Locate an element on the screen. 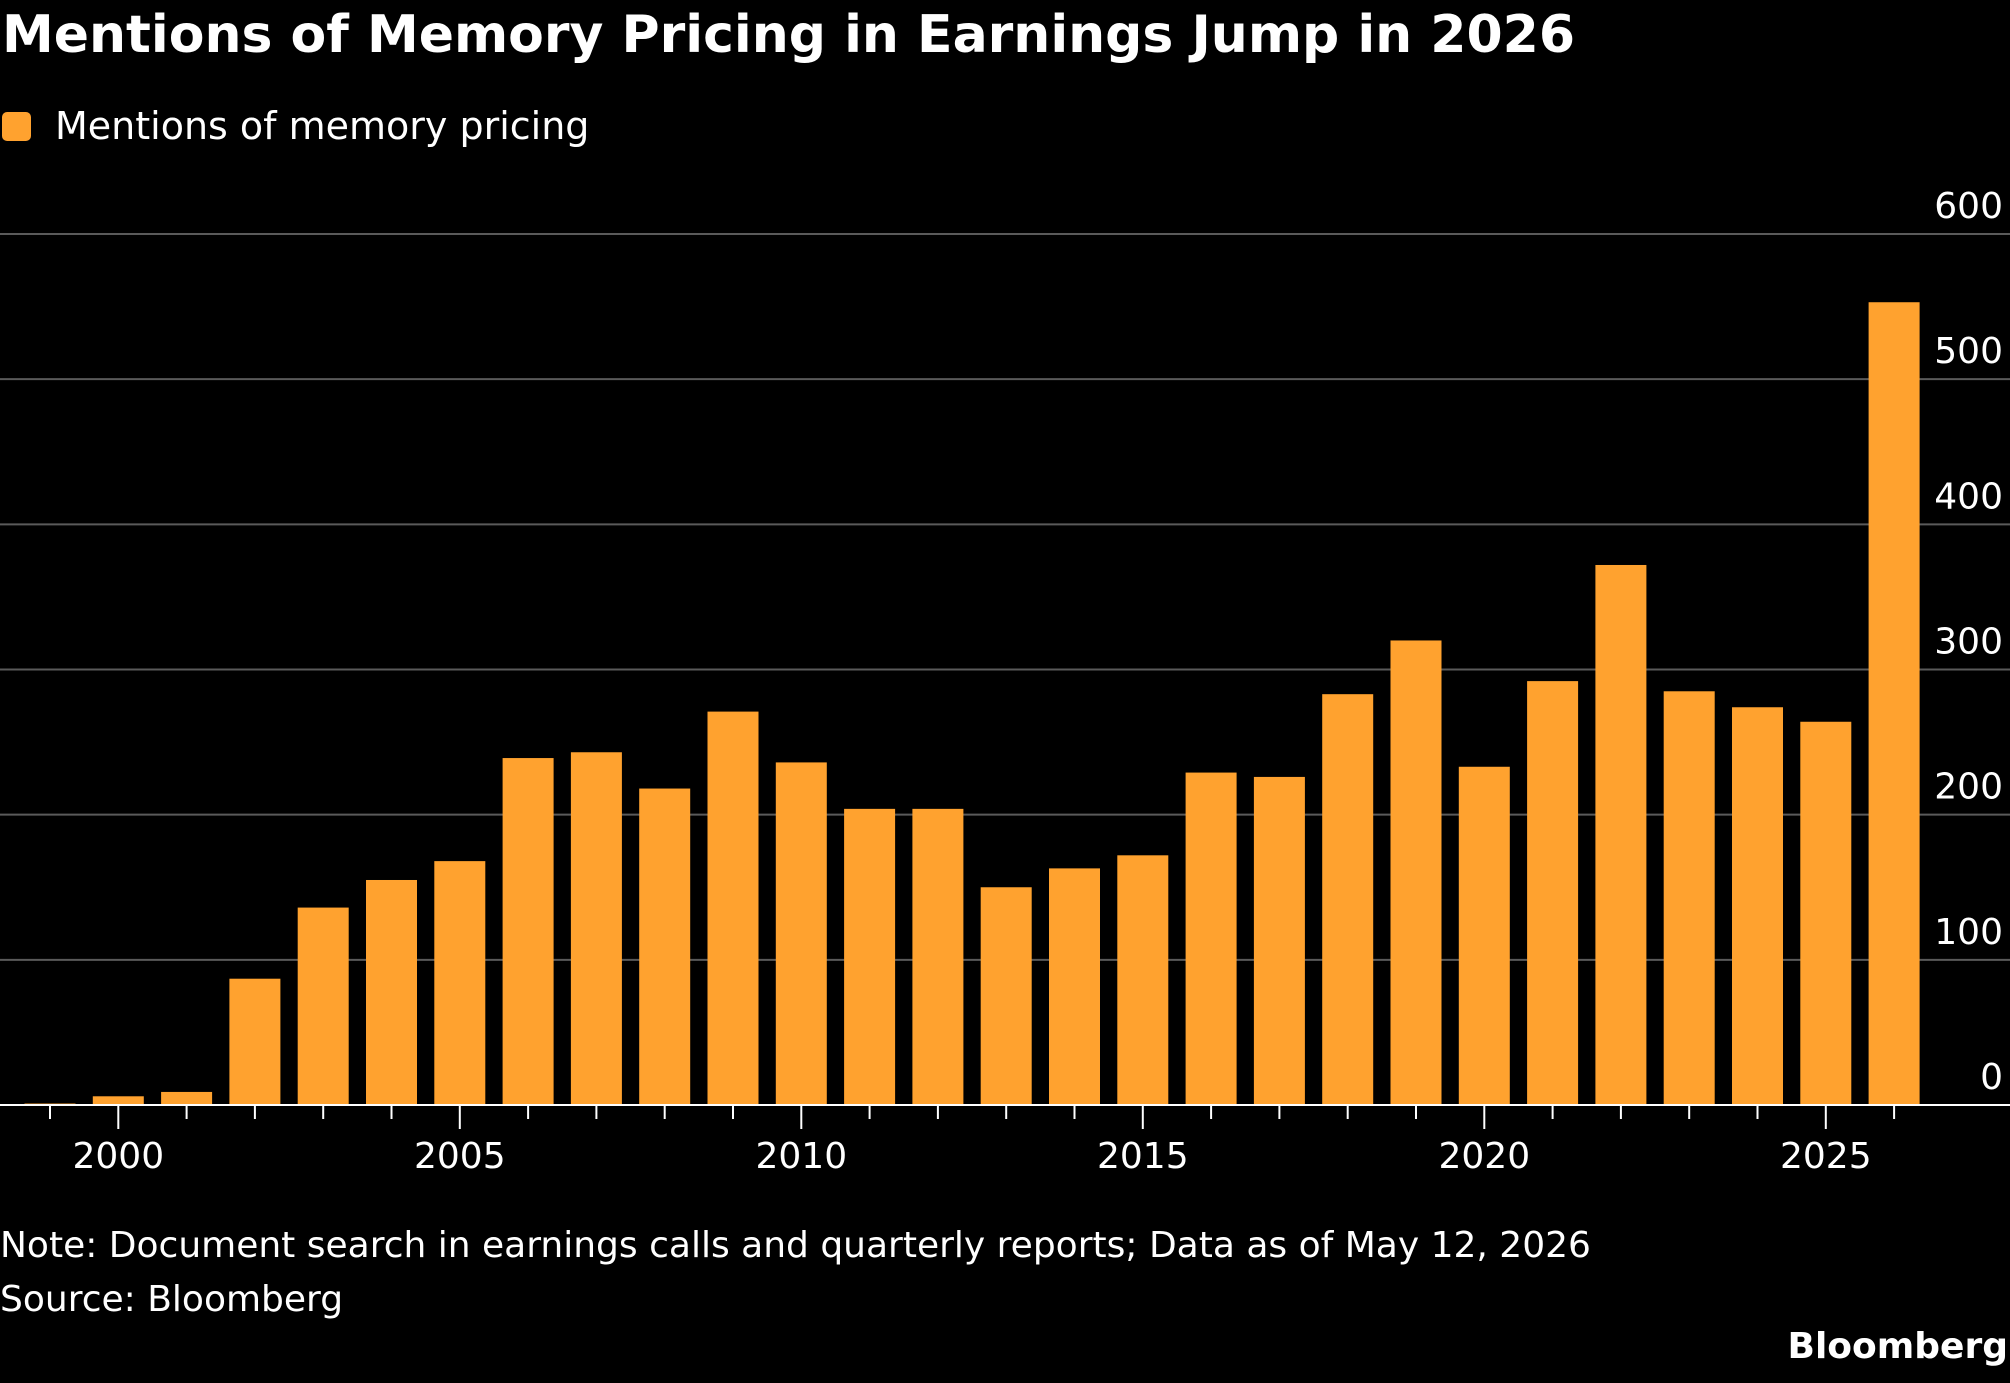 Image resolution: width=2010 pixels, height=1383 pixels. bar-2009 is located at coordinates (733, 908).